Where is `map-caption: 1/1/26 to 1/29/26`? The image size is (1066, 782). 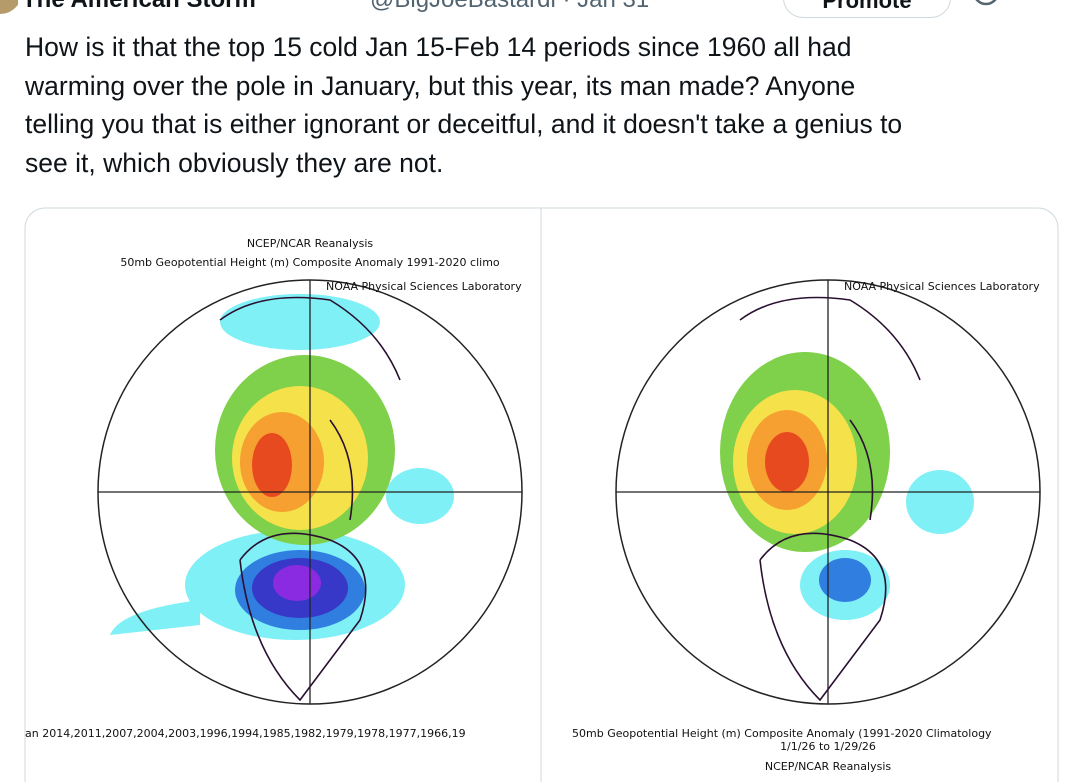 map-caption: 1/1/26 to 1/29/26 is located at coordinates (828, 746).